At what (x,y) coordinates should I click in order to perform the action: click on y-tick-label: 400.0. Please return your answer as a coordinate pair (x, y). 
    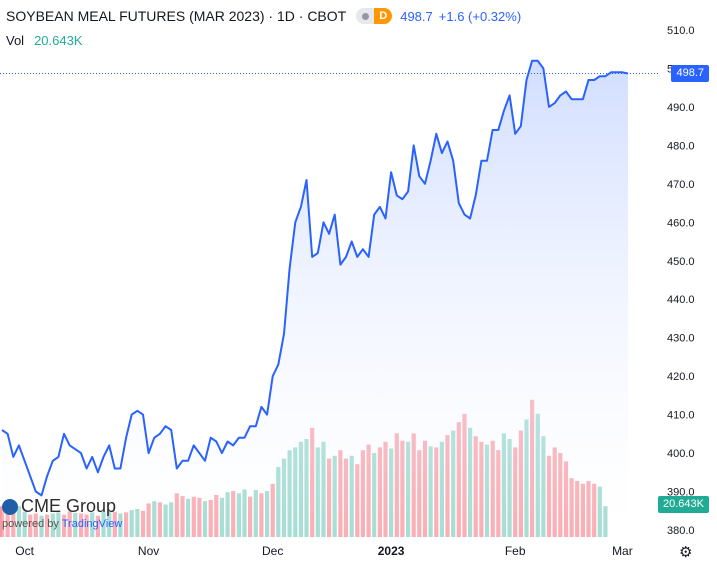
    Looking at the image, I should click on (681, 454).